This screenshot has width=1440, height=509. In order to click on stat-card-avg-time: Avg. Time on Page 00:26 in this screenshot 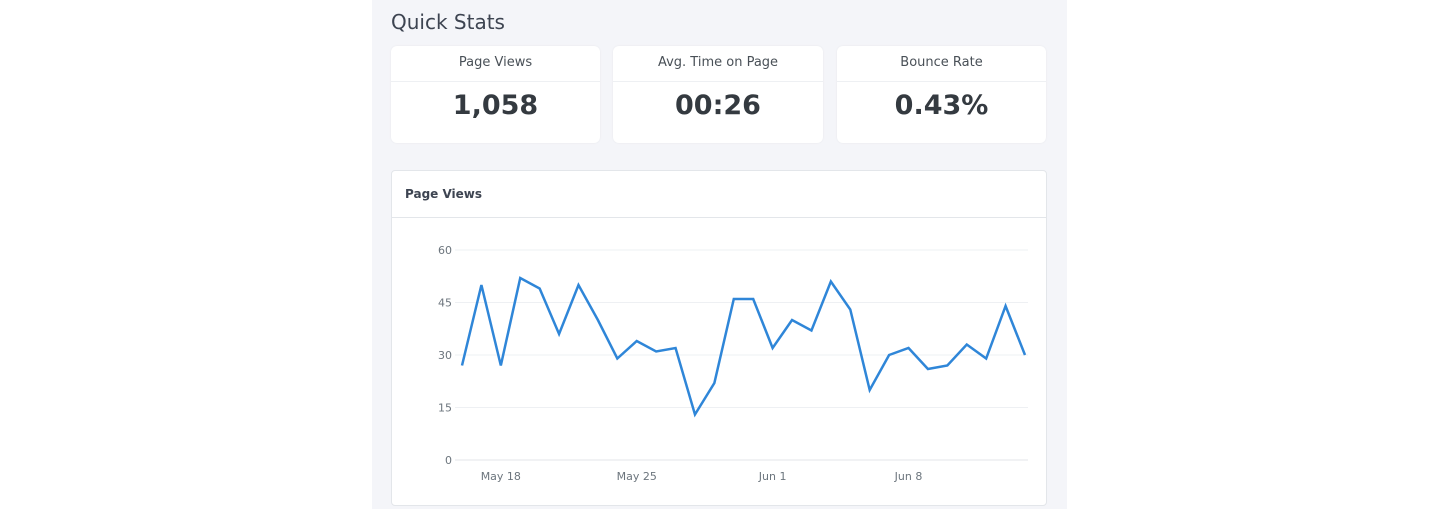, I will do `click(718, 94)`.